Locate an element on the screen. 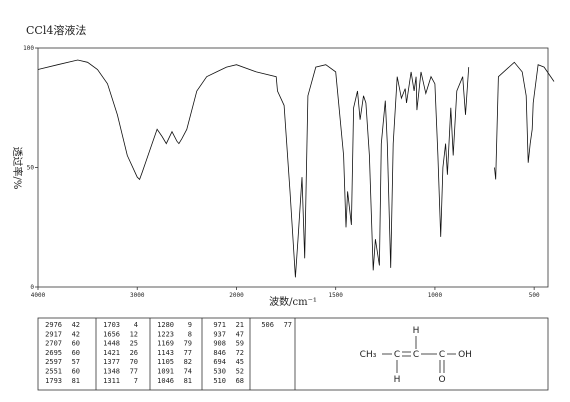 The width and height of the screenshot is (570, 402). peak-wavenumber: 1311 is located at coordinates (111, 381).